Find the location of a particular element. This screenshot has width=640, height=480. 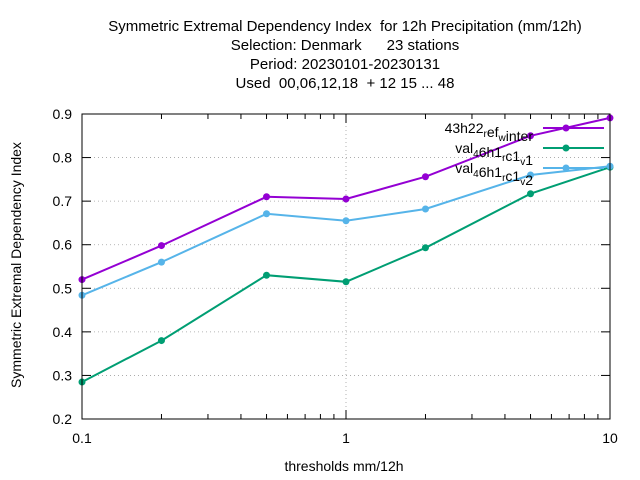

y-tick-label: 0.4 is located at coordinates (63, 332).